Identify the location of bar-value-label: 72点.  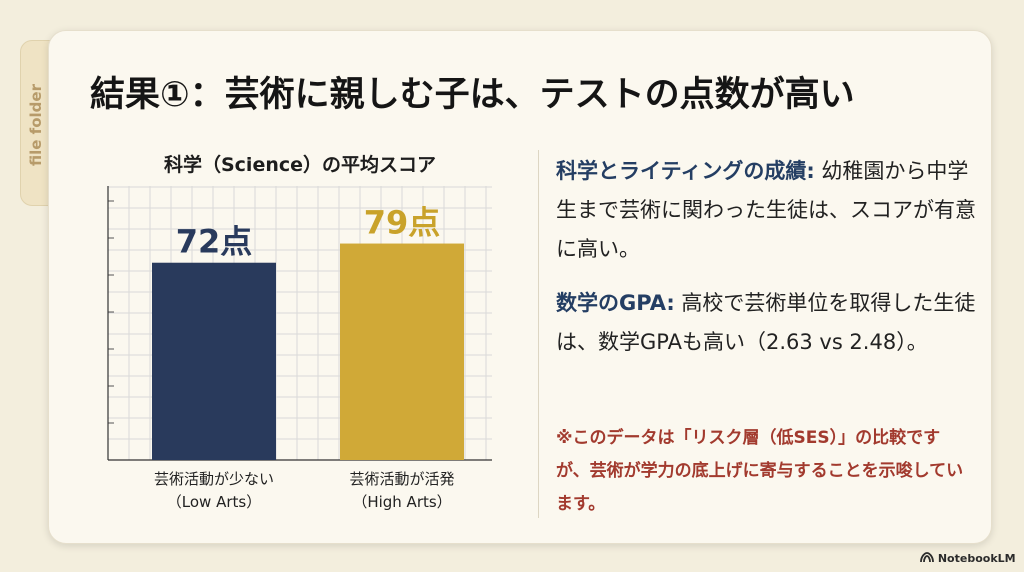
(214, 242).